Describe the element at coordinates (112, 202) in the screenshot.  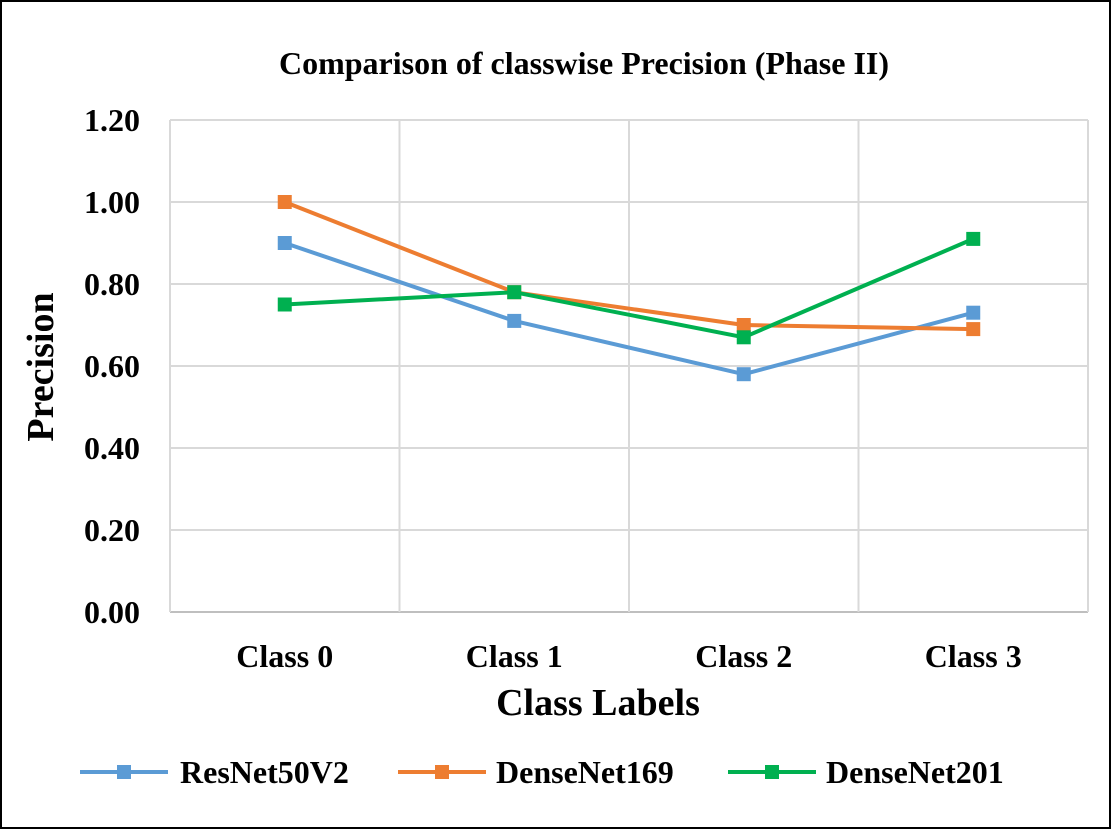
I see `y-tick-label: 1.00` at that location.